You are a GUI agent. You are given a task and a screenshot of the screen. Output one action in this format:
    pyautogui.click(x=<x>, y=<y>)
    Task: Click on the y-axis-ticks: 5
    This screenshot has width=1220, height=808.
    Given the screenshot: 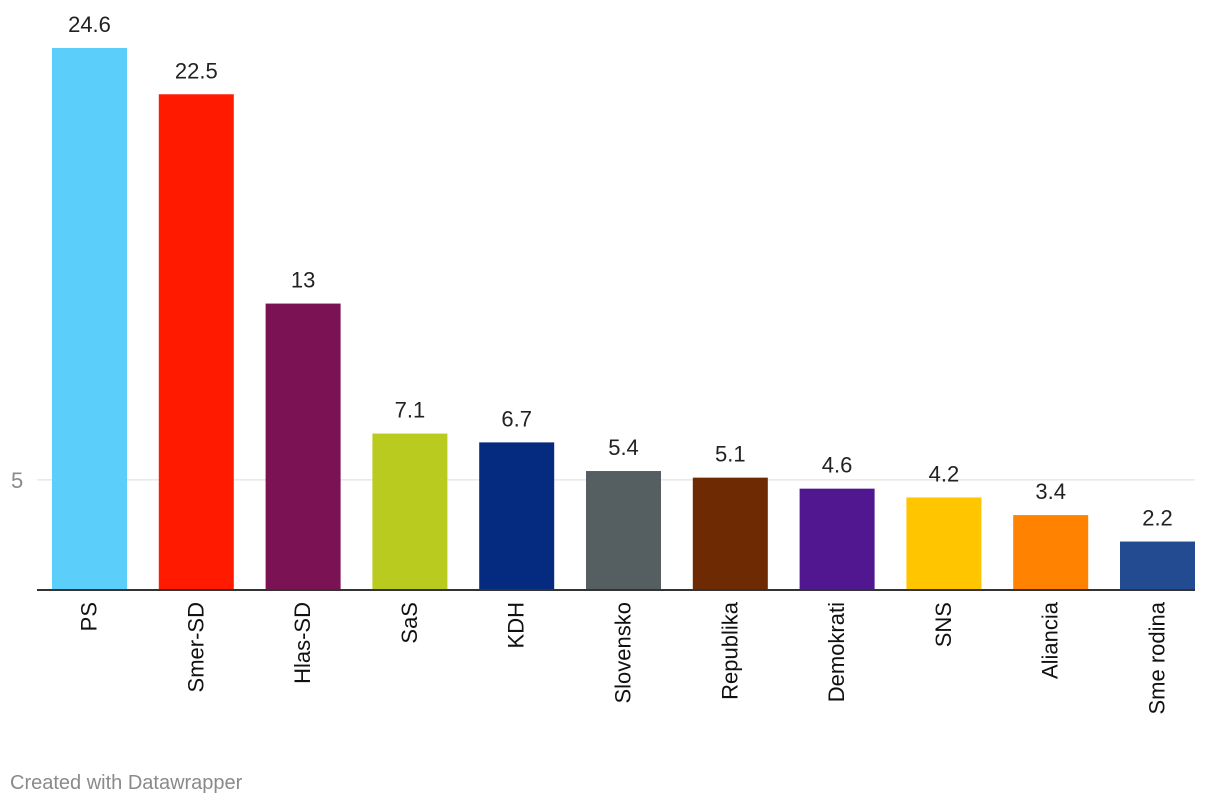 What is the action you would take?
    pyautogui.click(x=17, y=480)
    